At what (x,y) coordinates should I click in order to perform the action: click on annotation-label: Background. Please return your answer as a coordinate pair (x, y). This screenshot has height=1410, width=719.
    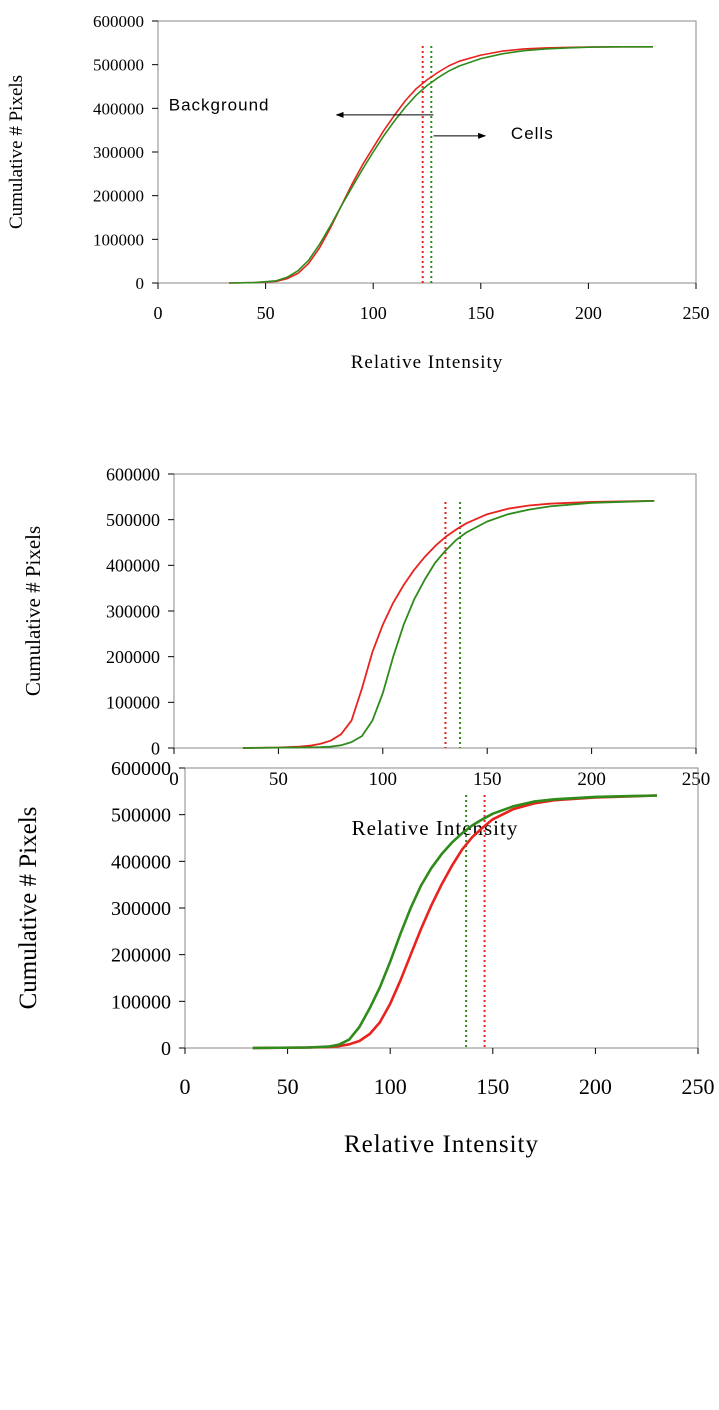
    Looking at the image, I should click on (219, 105).